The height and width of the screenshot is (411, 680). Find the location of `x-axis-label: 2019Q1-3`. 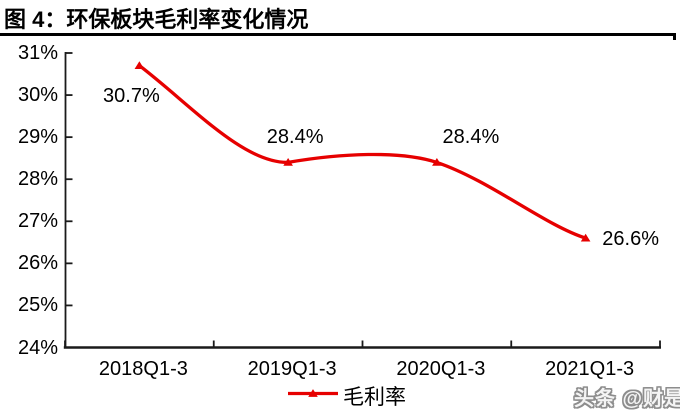

x-axis-label: 2019Q1-3 is located at coordinates (292, 369).